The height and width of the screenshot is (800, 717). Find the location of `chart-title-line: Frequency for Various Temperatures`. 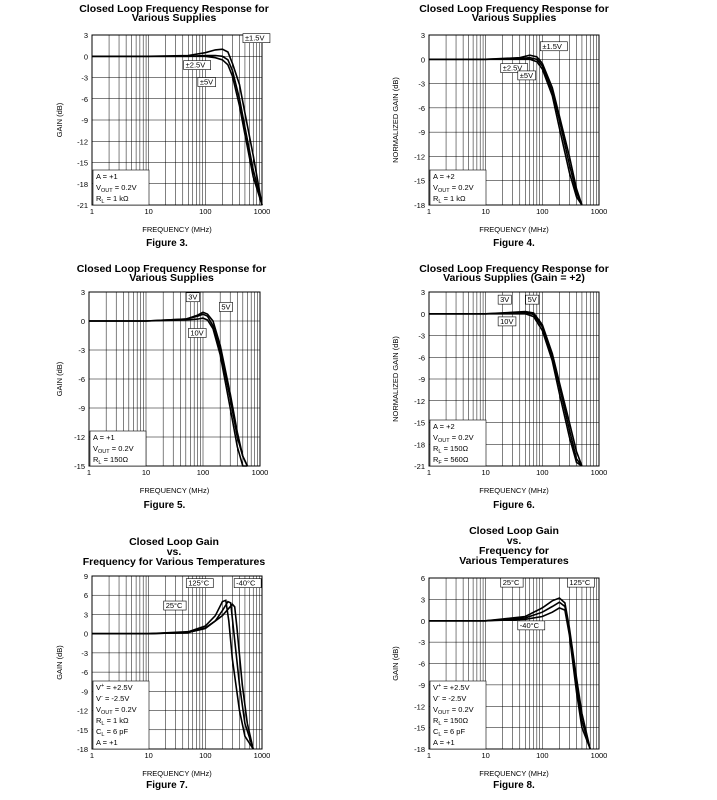

chart-title-line: Frequency for Various Temperatures is located at coordinates (174, 562).